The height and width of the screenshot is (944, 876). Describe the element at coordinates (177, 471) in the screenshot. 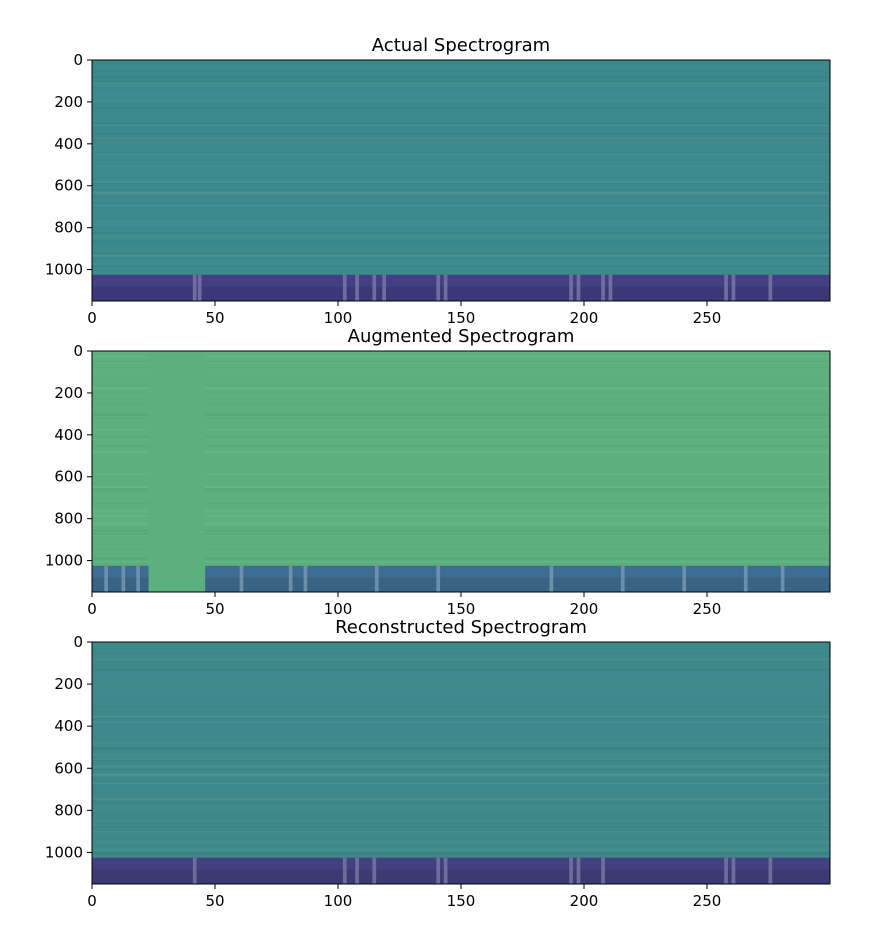

I see `time-mask` at that location.